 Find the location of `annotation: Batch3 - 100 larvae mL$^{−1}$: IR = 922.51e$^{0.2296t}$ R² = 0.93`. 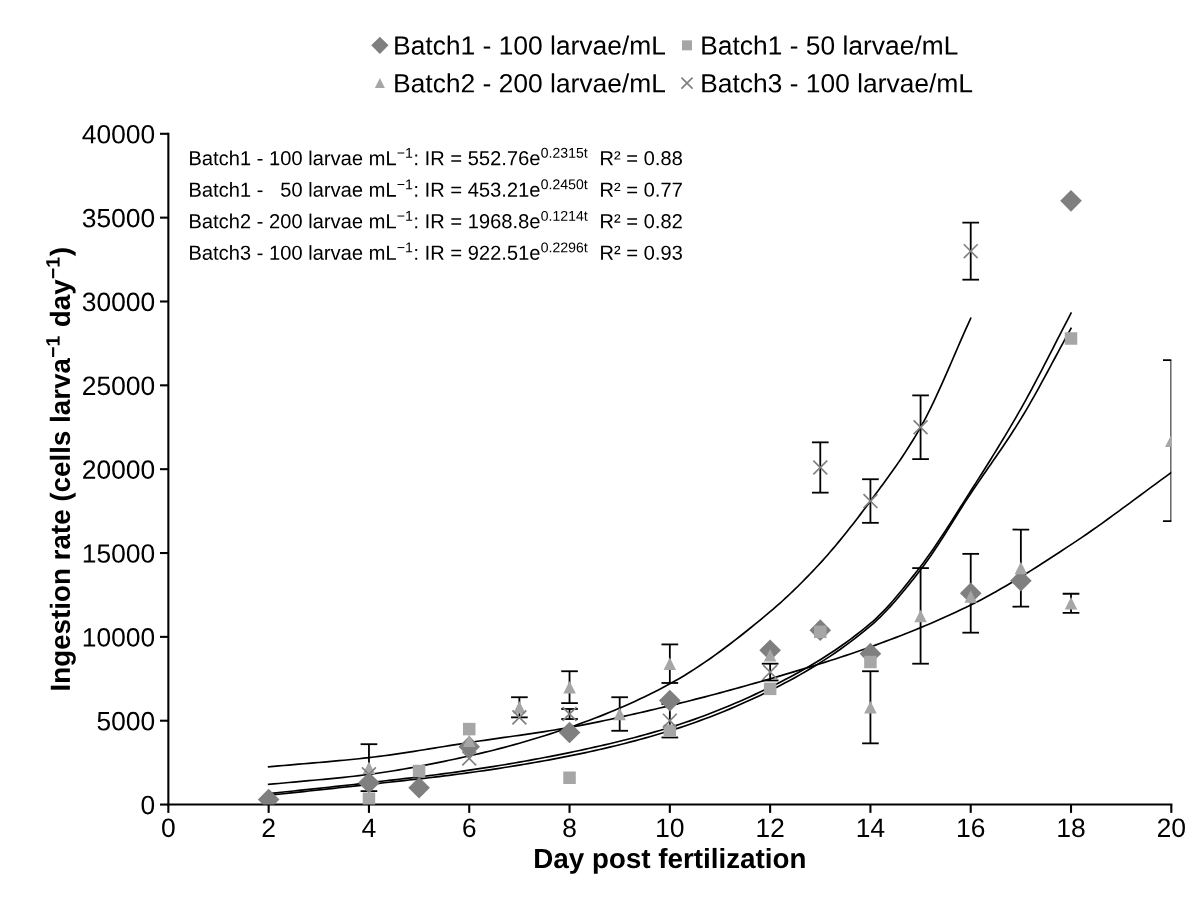

annotation: Batch3 - 100 larvae mL$^{−1}$: IR = 922.51e$^{0.2296t}$ R² = 0.93 is located at coordinates (436, 251).